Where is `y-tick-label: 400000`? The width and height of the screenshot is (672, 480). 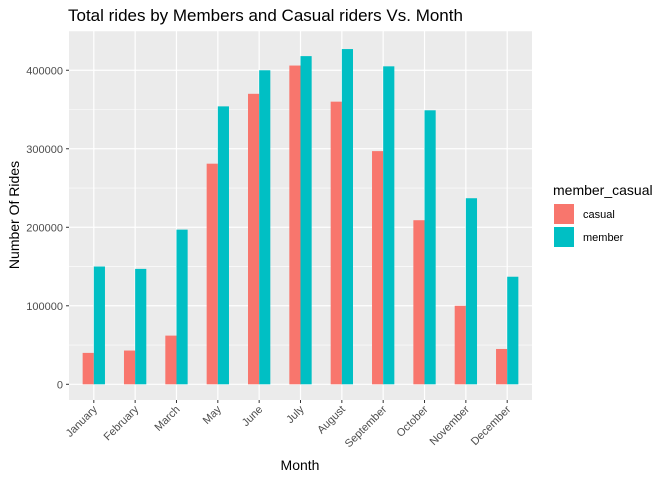
y-tick-label: 400000 is located at coordinates (44, 71).